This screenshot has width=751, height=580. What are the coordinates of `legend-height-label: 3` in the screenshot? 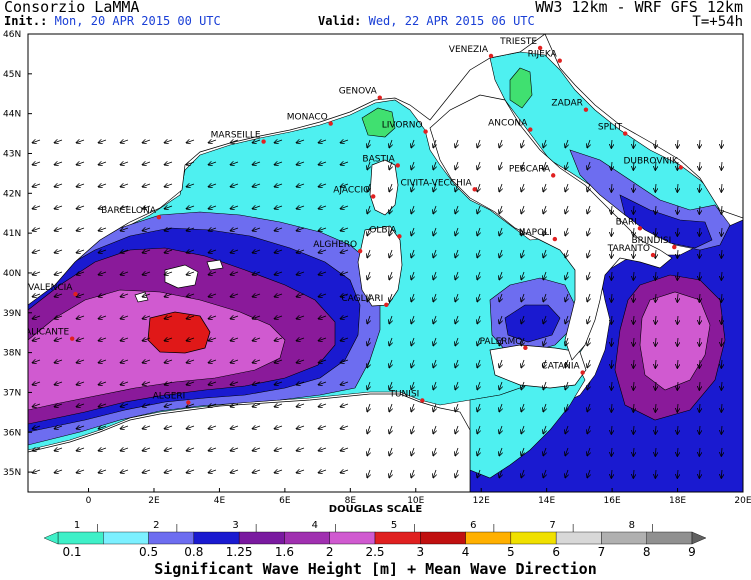 It's located at (420, 552).